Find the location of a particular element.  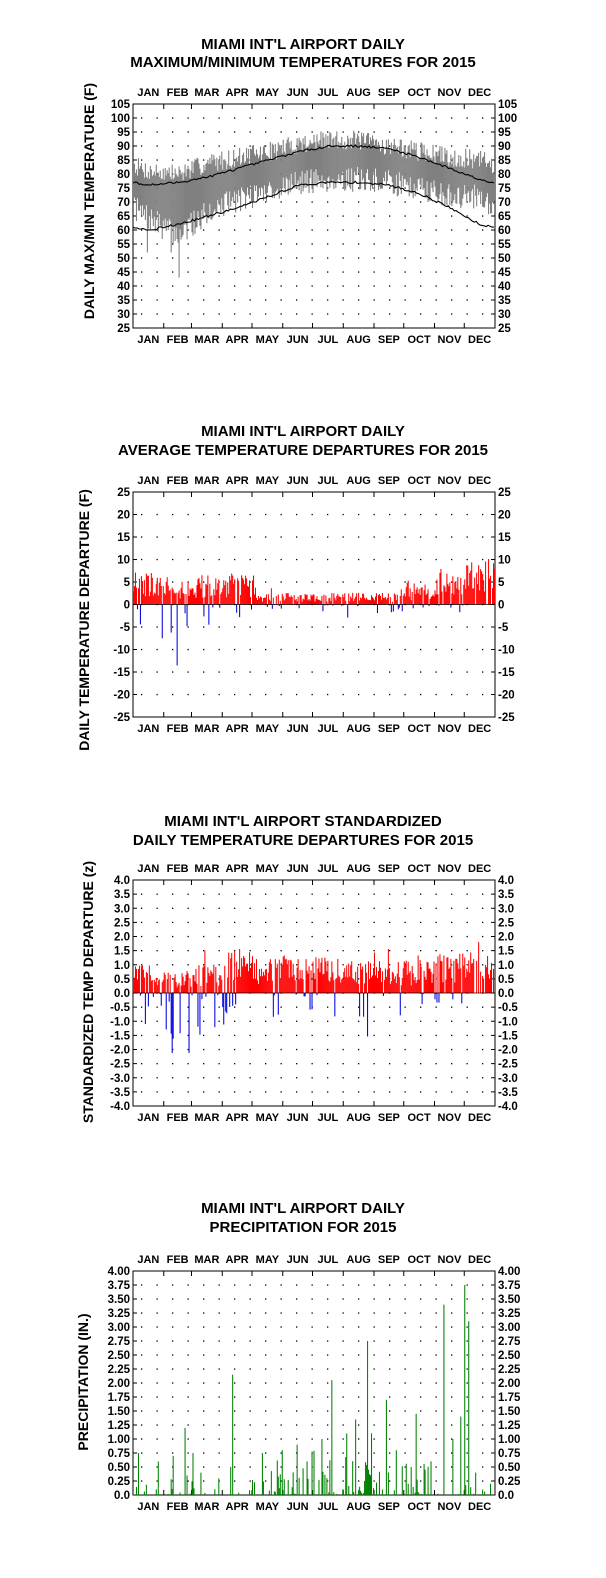

y-tick-label-left: 95 is located at coordinates (123, 133).